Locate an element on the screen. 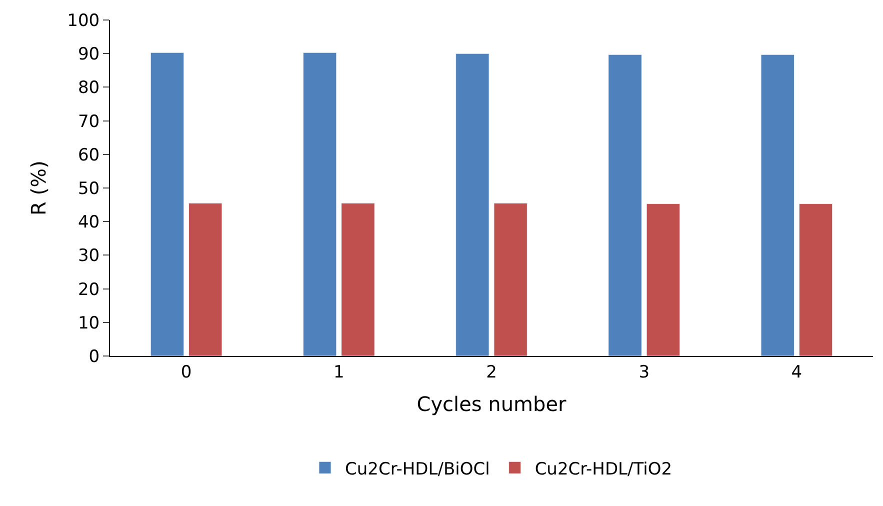  y-tick-label: 50 is located at coordinates (89, 188).